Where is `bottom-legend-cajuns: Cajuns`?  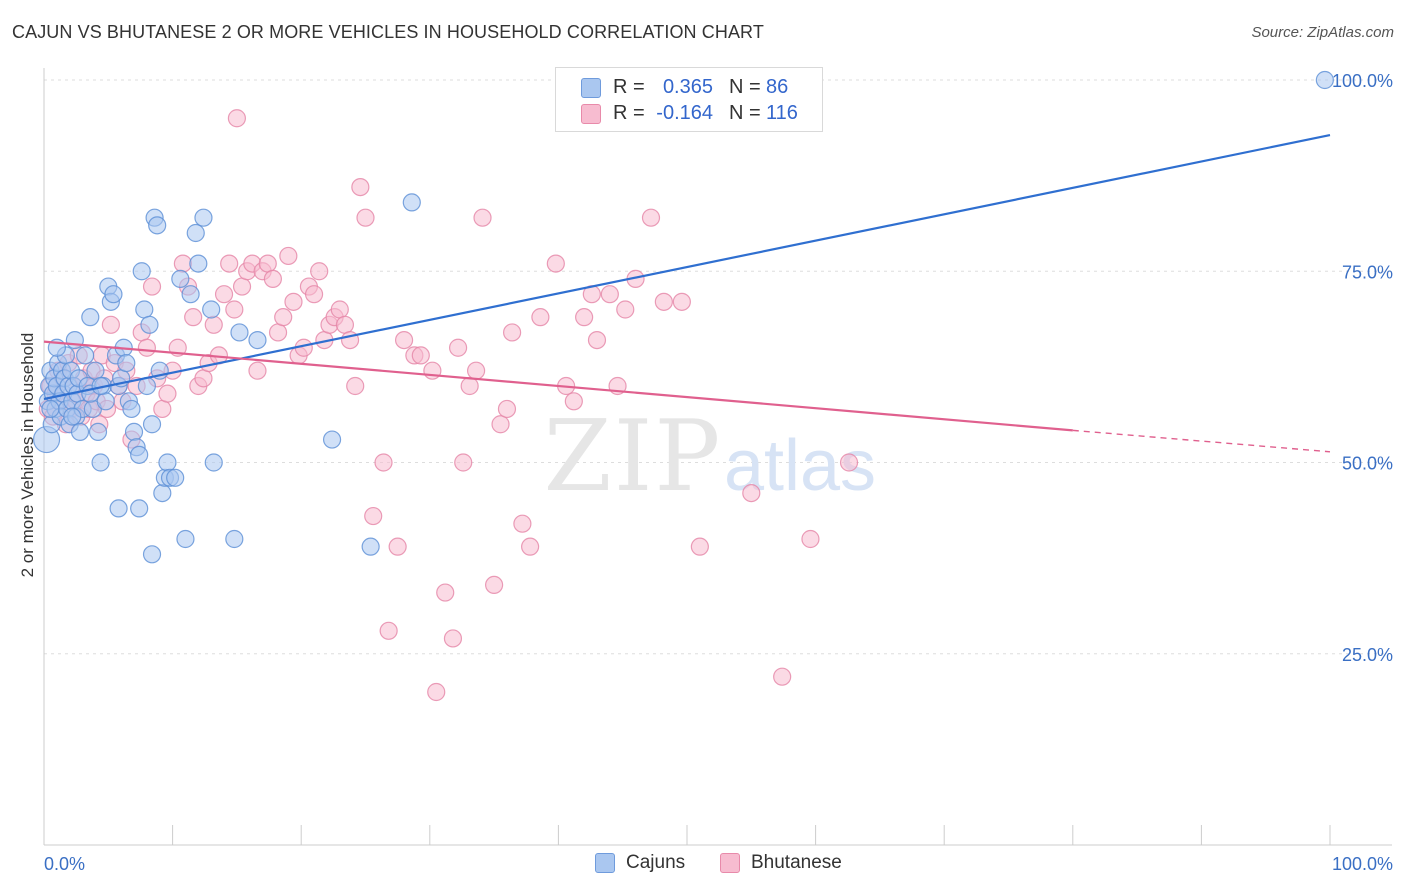 bottom-legend-cajuns: Cajuns is located at coordinates (650, 865).